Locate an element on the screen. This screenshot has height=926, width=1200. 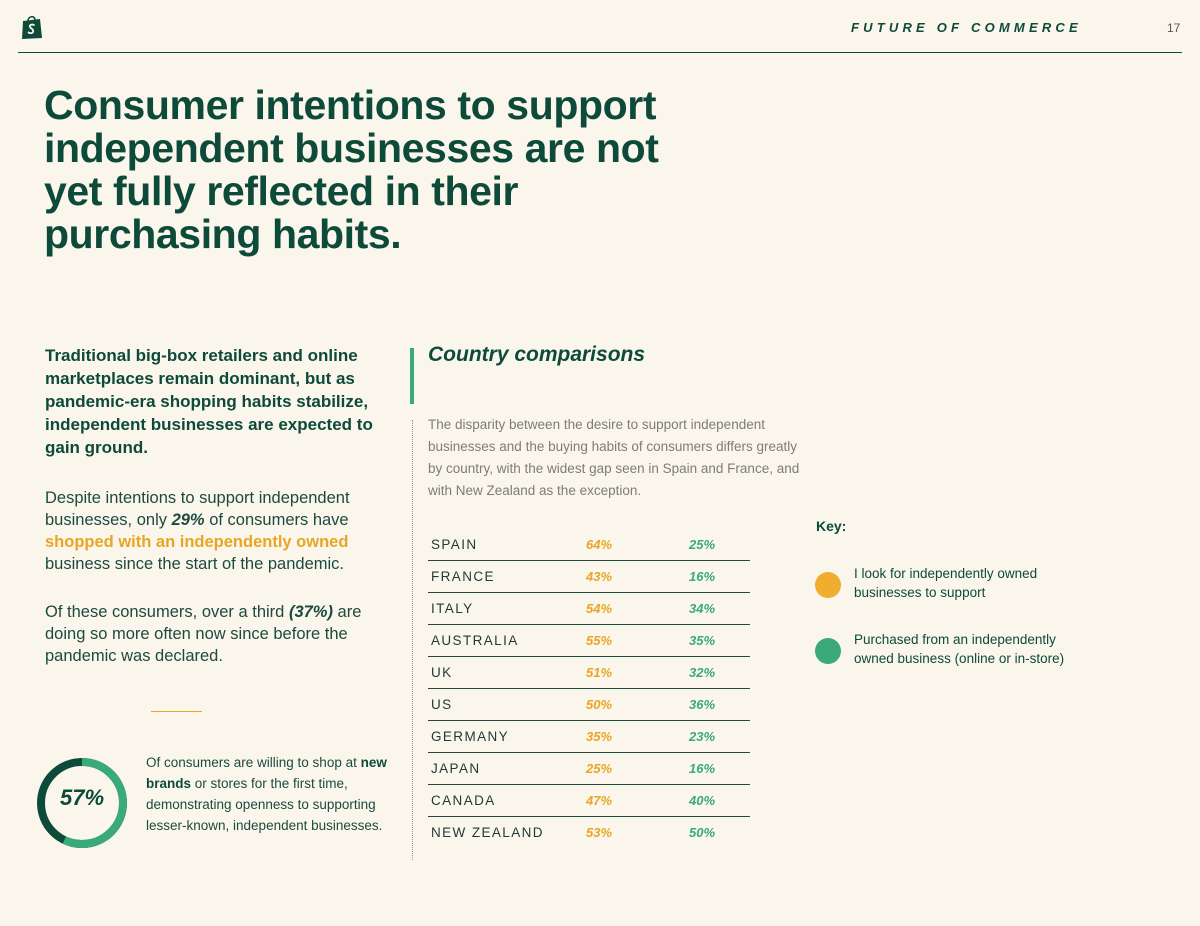
look-value-cell: 35% is located at coordinates (599, 736).